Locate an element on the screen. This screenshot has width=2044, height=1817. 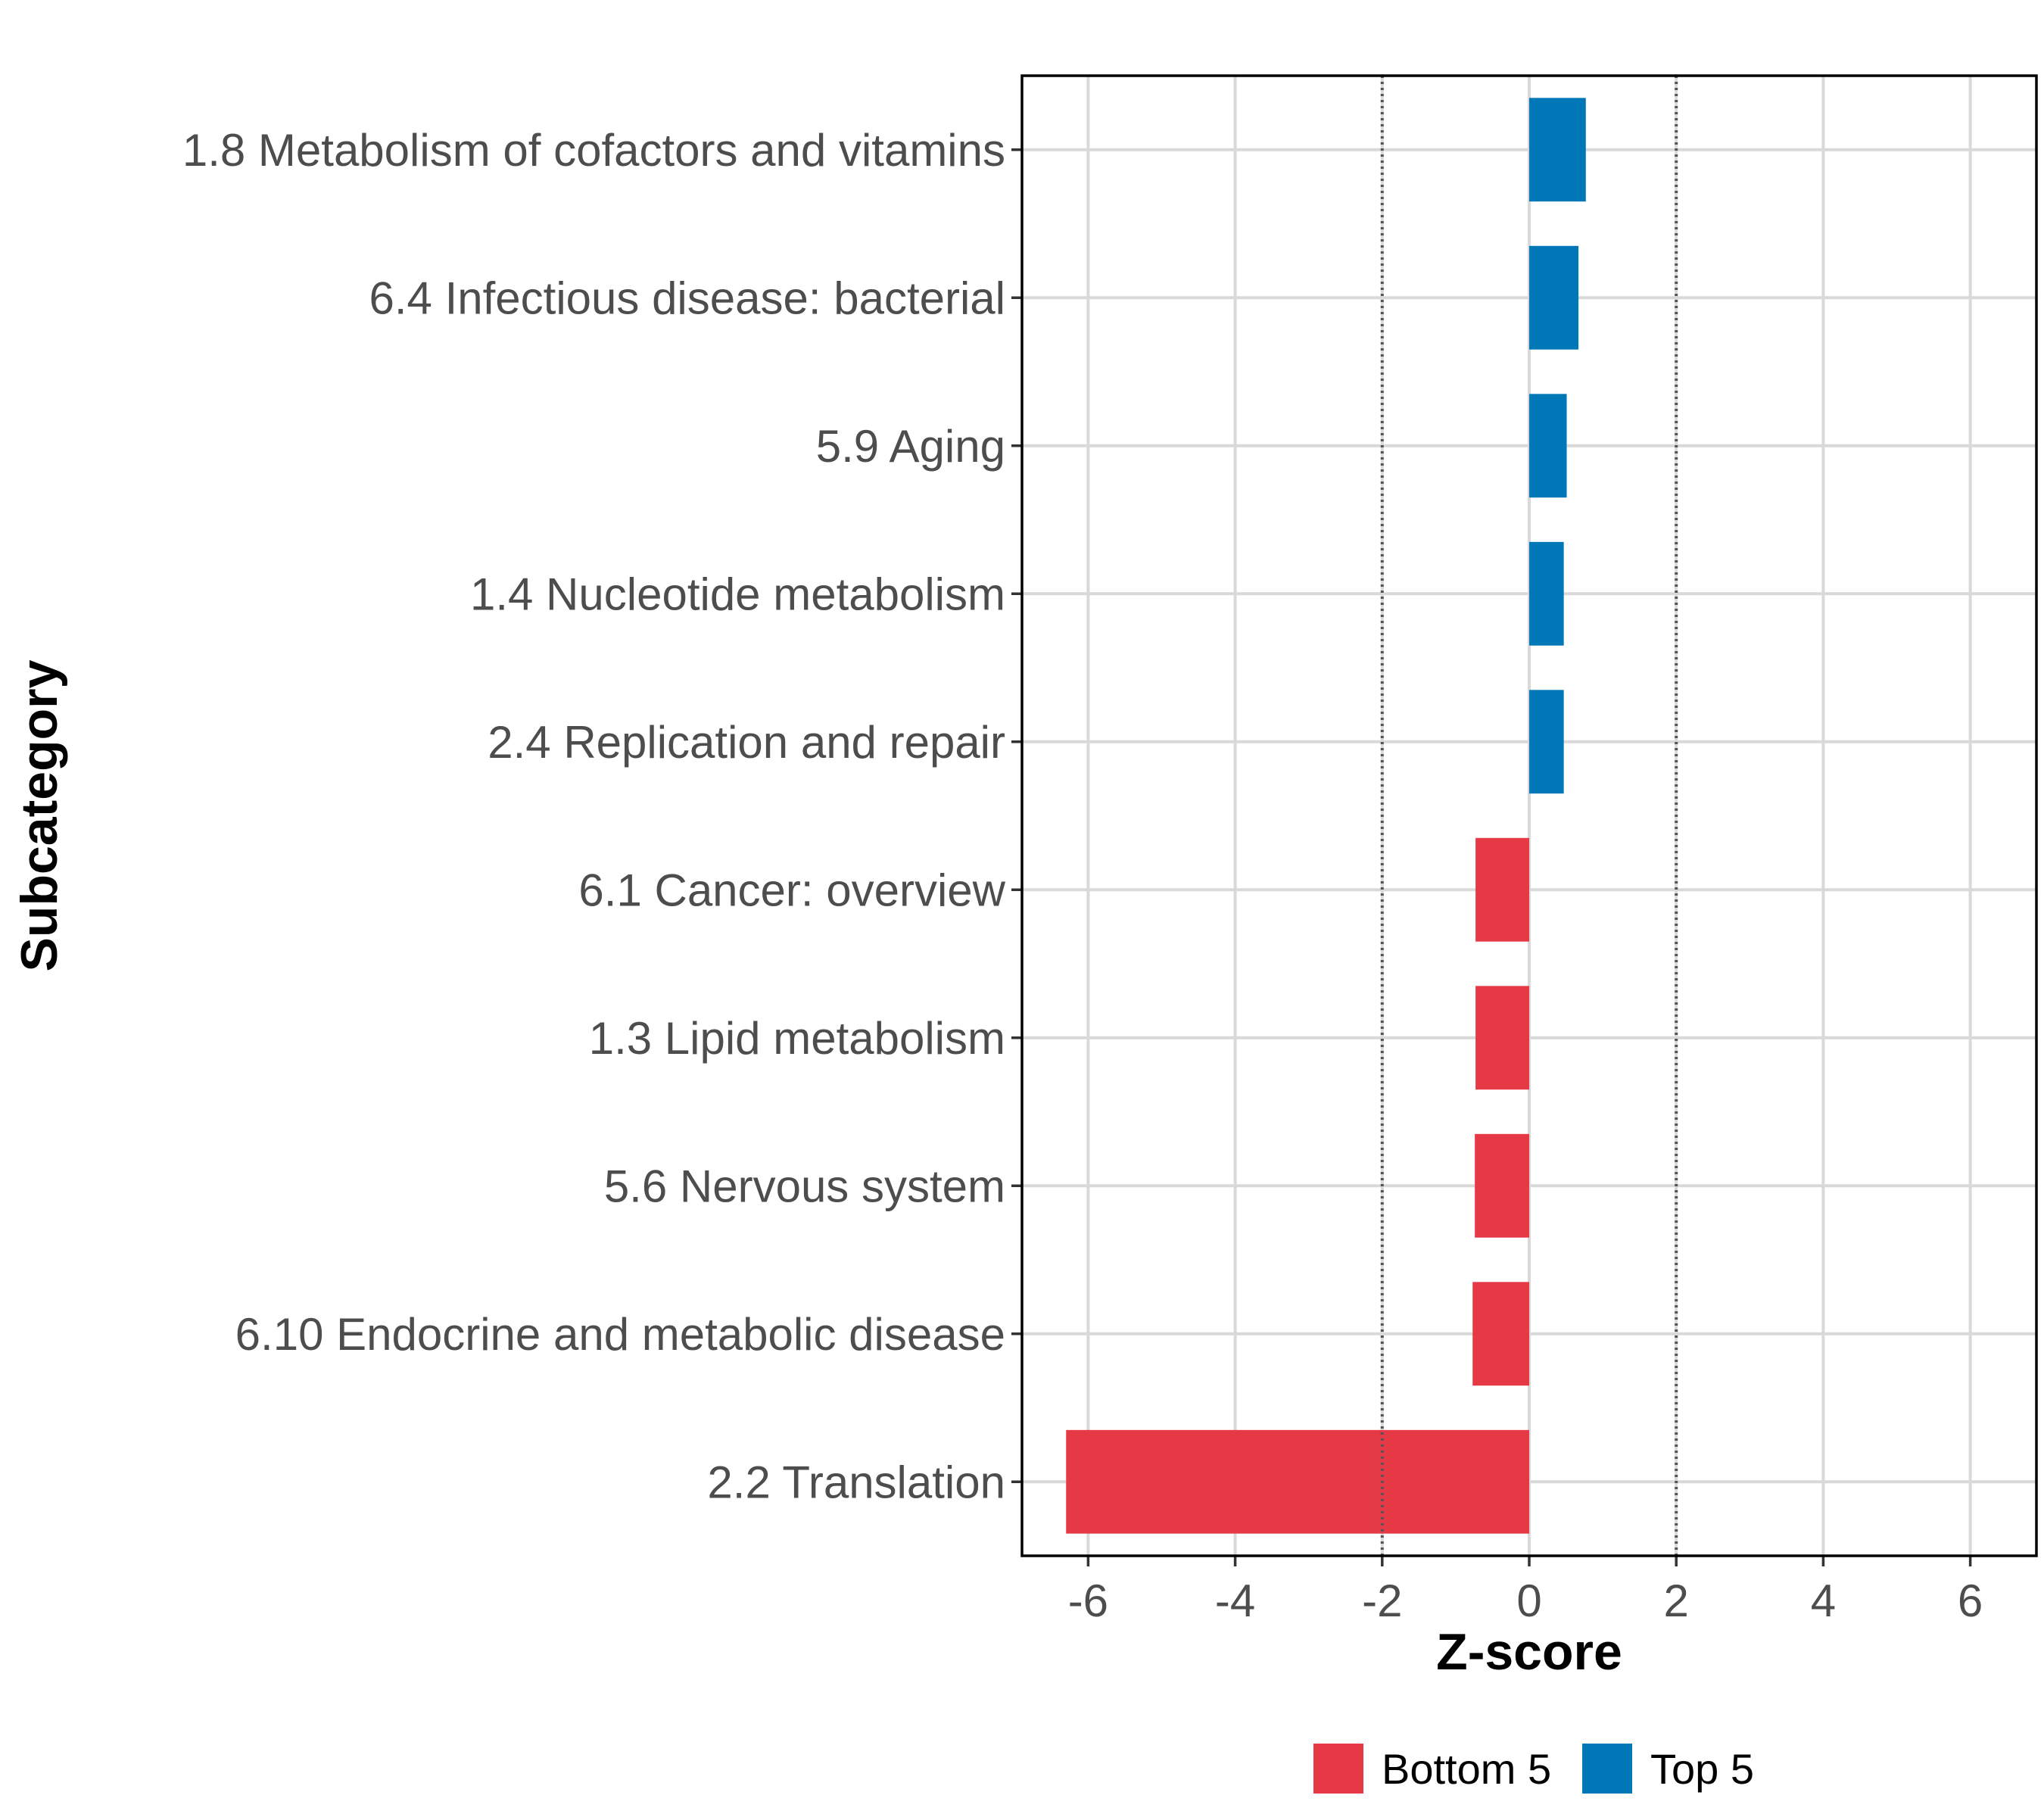
x-tick-label: -6 is located at coordinates (1088, 1600).